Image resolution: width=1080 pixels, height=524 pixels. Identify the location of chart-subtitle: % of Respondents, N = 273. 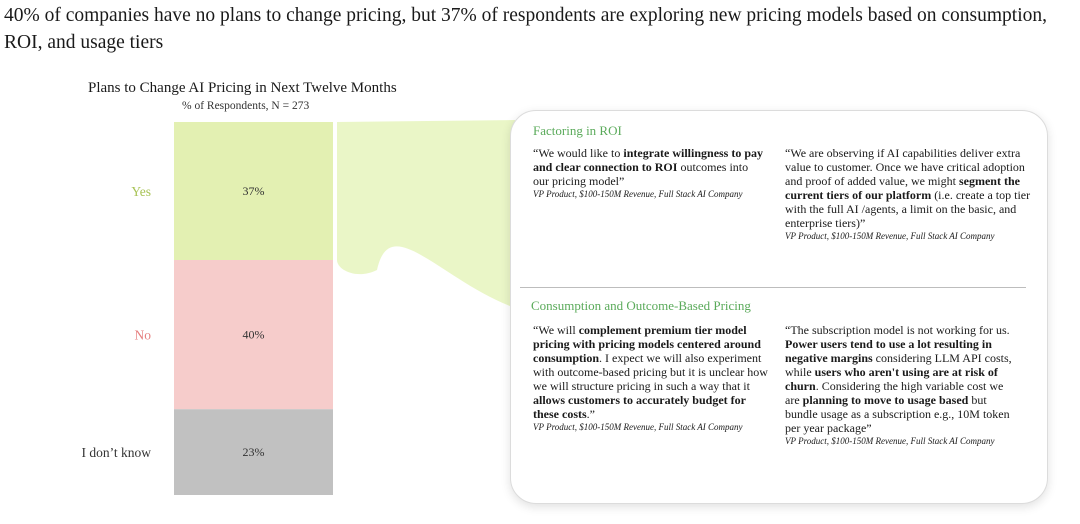
(246, 106).